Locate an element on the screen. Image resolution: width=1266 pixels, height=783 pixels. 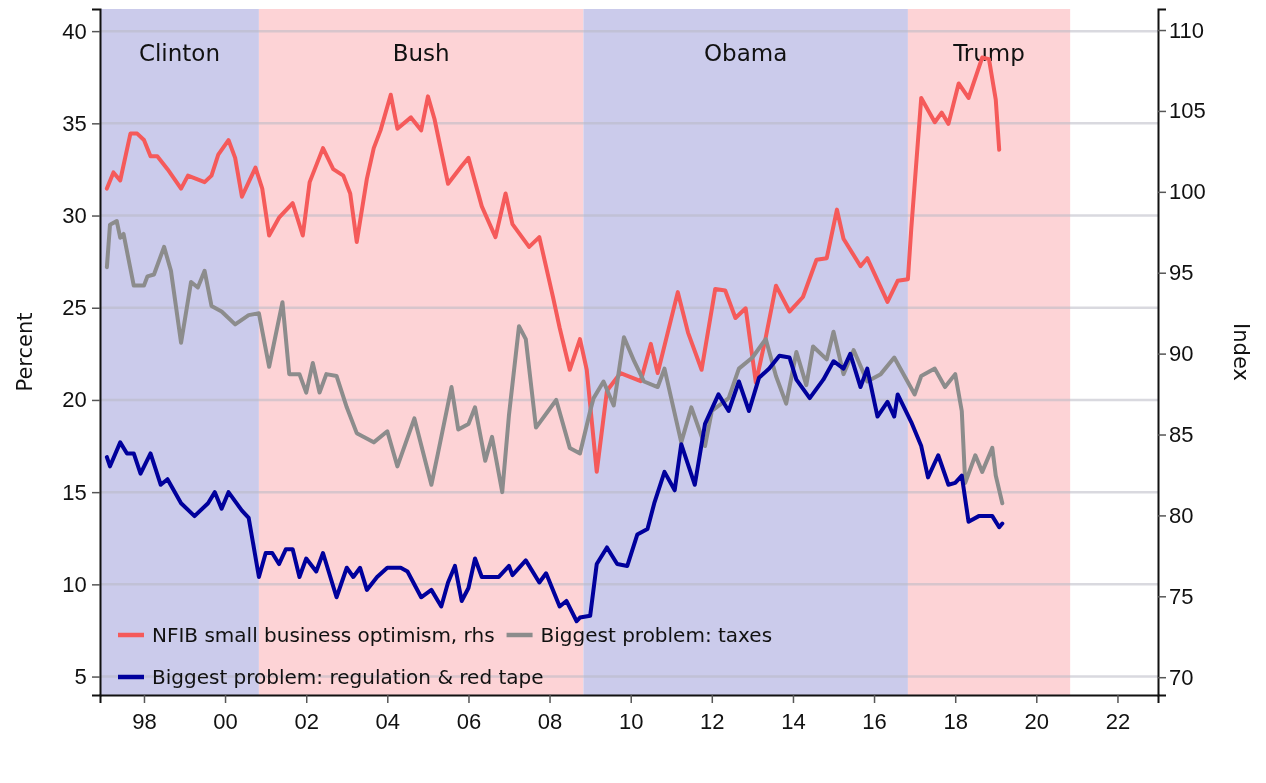
band-label: Clinton is located at coordinates (179, 53).